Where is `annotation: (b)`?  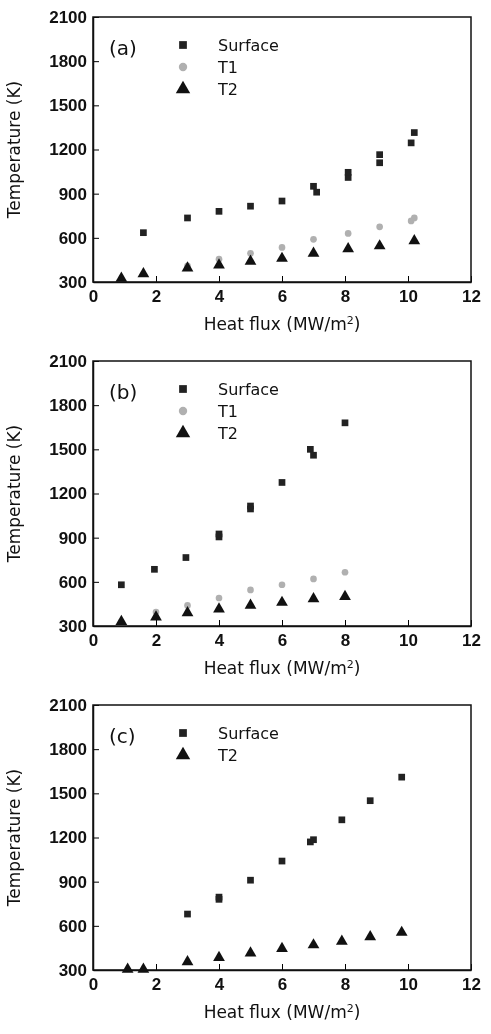
annotation: (b) is located at coordinates (123, 392).